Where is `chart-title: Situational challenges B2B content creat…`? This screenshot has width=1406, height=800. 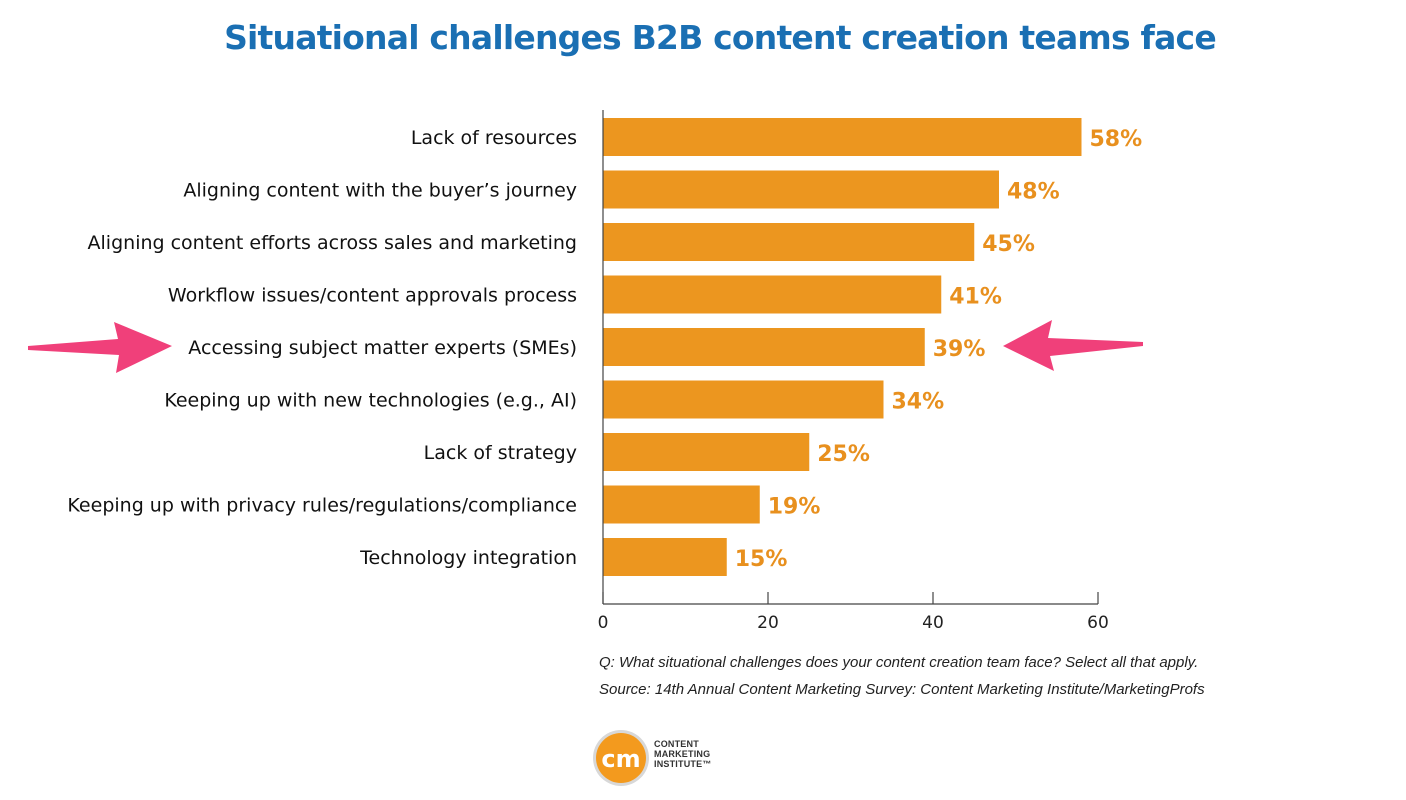 chart-title: Situational challenges B2B content creat… is located at coordinates (720, 37).